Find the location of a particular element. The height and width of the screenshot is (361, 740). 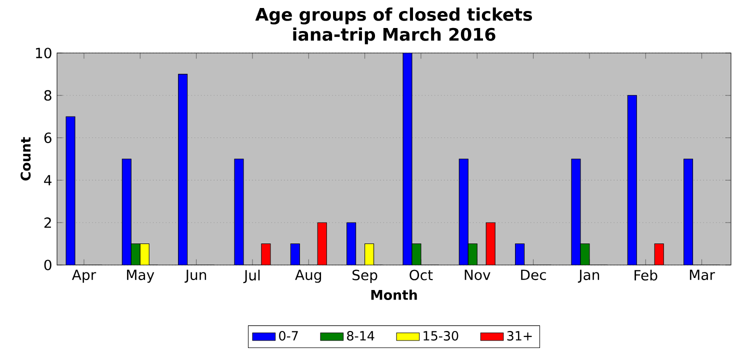

x-tick-label: Jun is located at coordinates (195, 276).